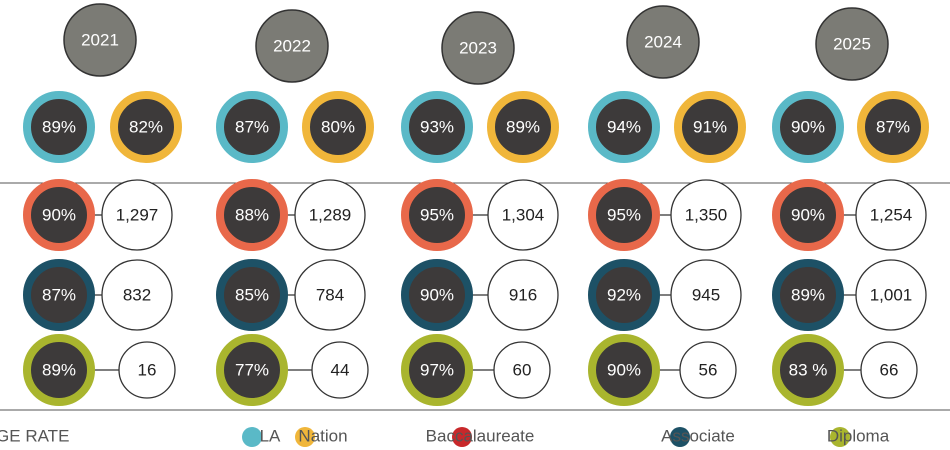  What do you see at coordinates (858, 435) in the screenshot?
I see `legend-label: Diploma` at bounding box center [858, 435].